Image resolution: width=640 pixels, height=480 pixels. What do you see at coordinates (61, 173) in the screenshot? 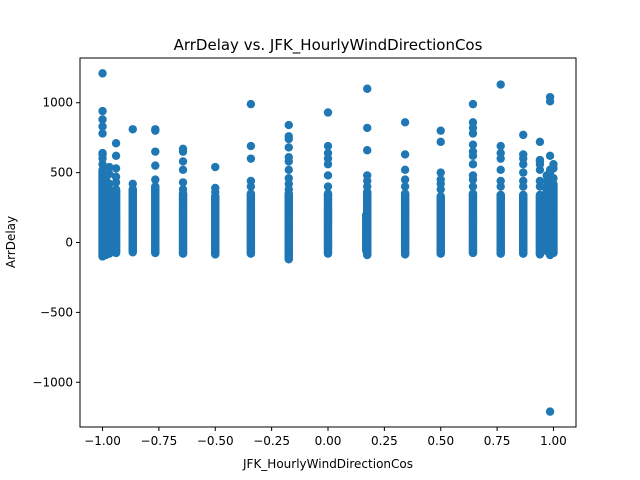
I see `y-tick-label: 500` at bounding box center [61, 173].